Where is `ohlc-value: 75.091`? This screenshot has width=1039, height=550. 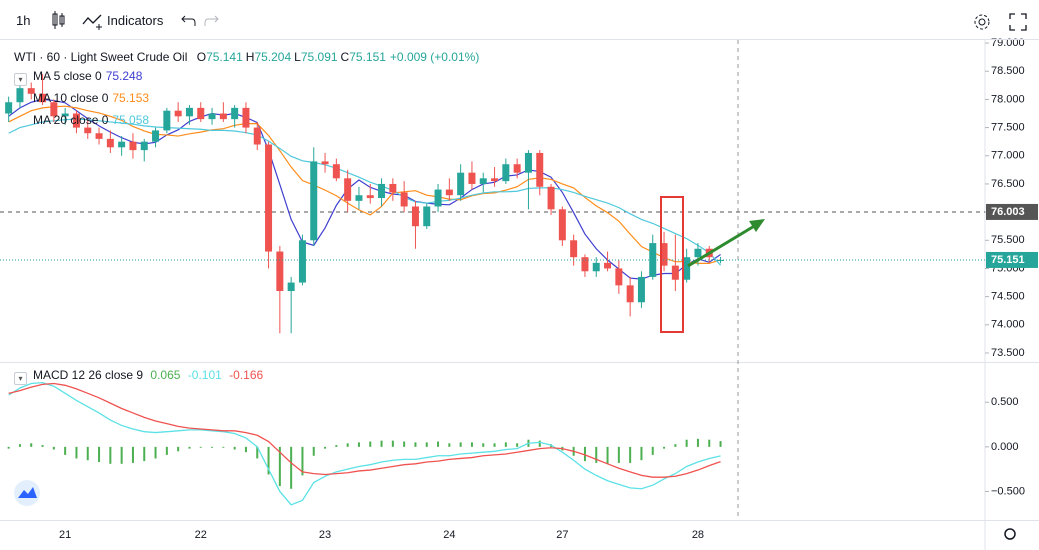 ohlc-value: 75.091 is located at coordinates (319, 57).